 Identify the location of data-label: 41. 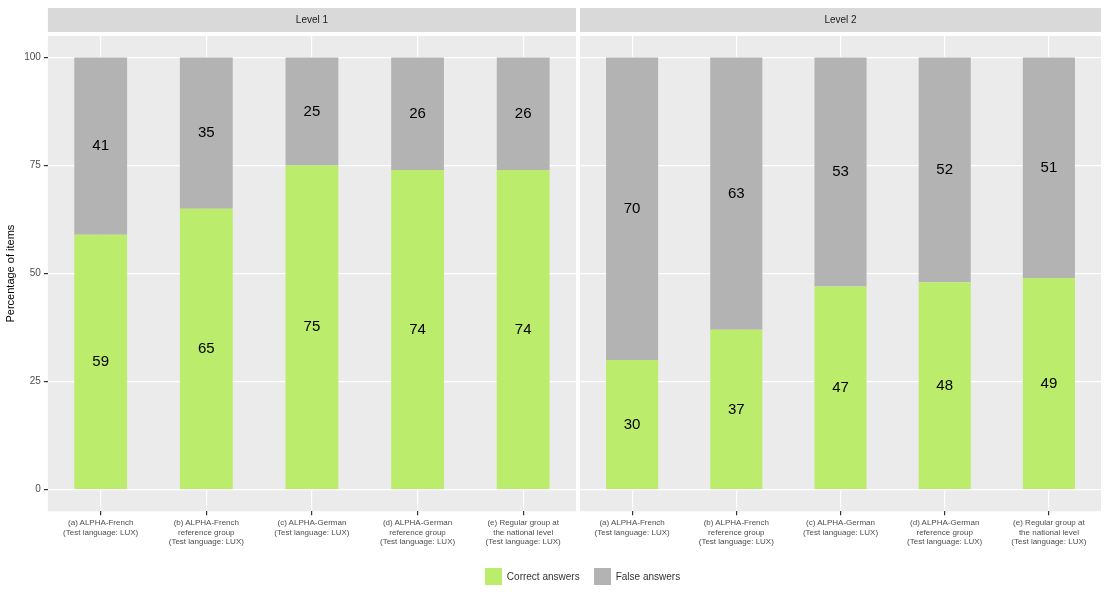
(101, 145).